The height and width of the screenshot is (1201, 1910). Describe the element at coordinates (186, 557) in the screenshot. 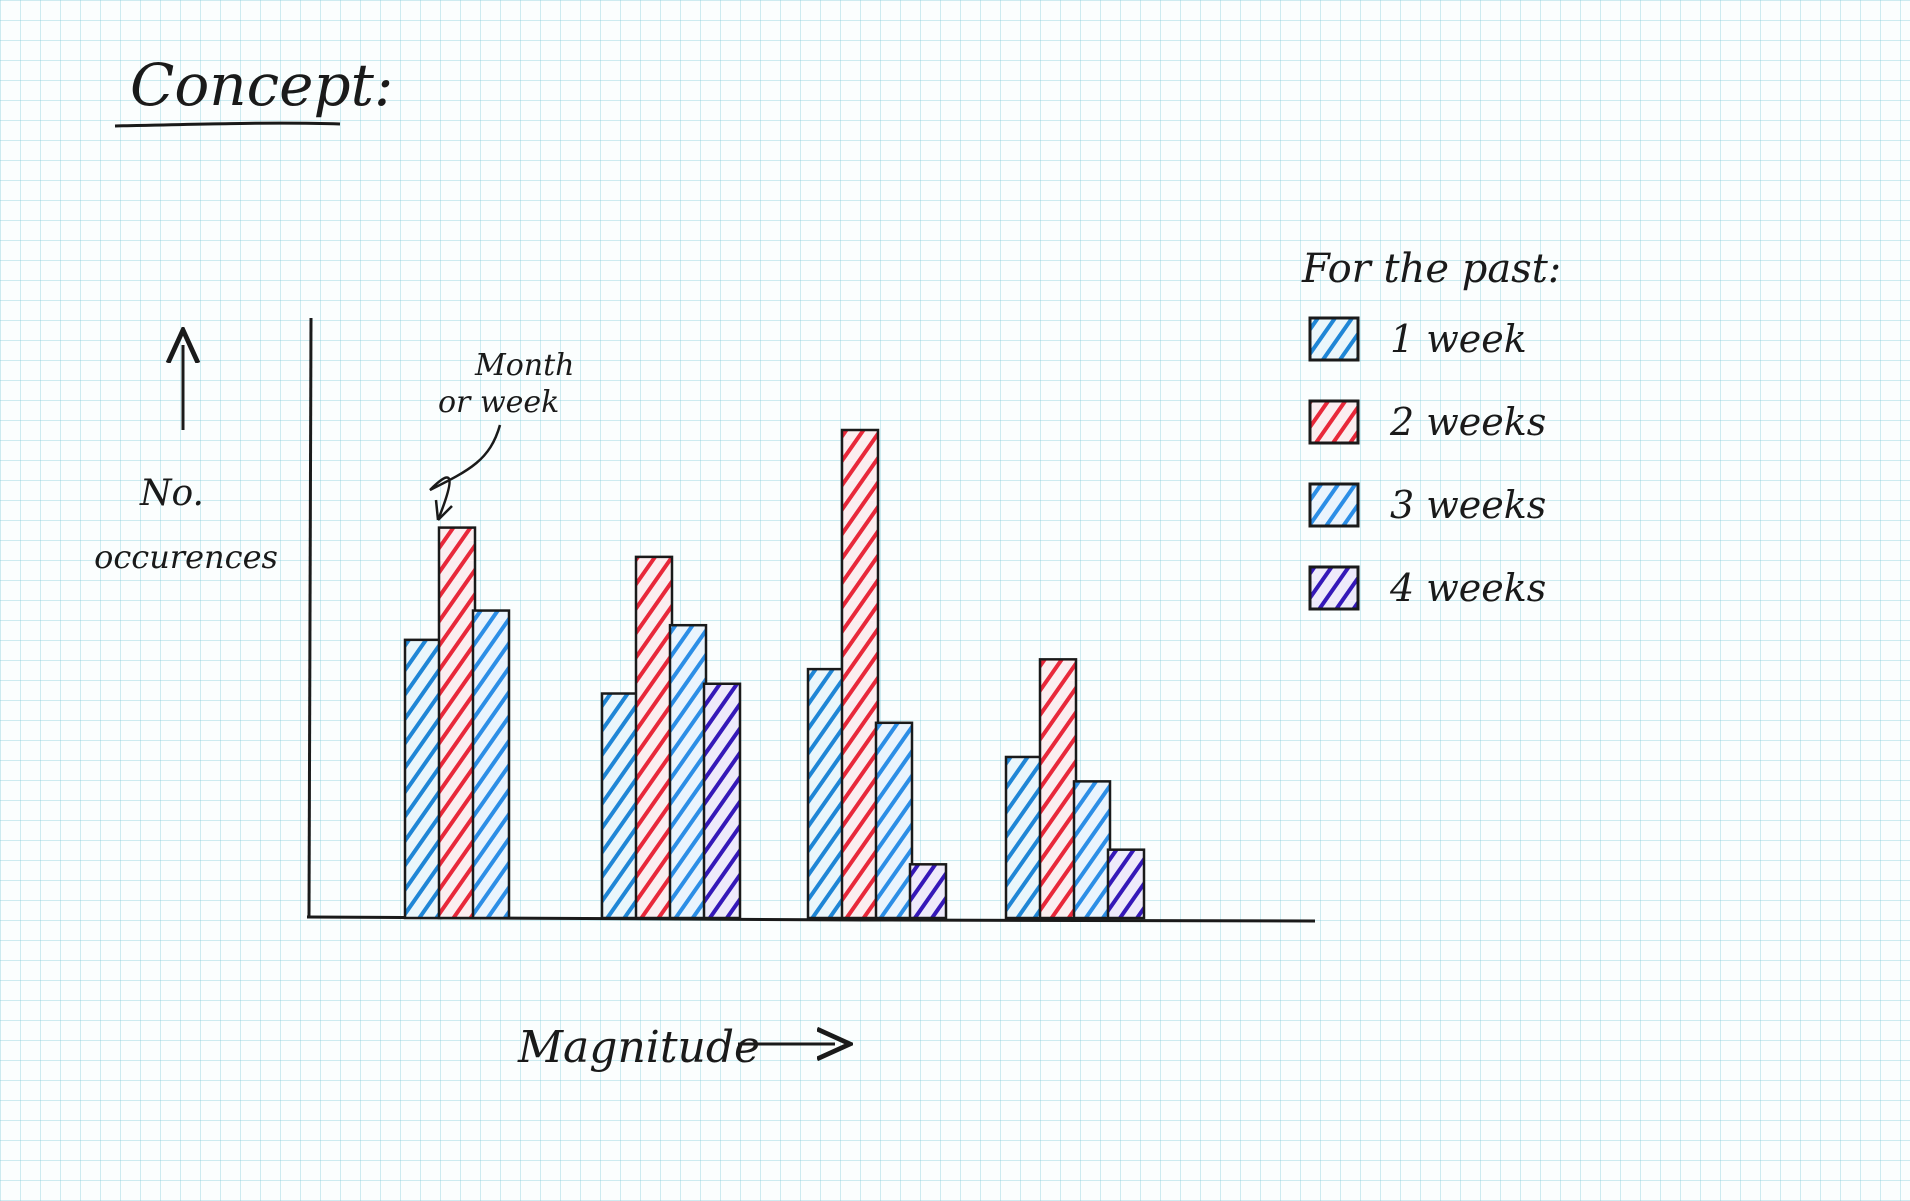

I see `y-axis-label-line-2: occurences` at that location.